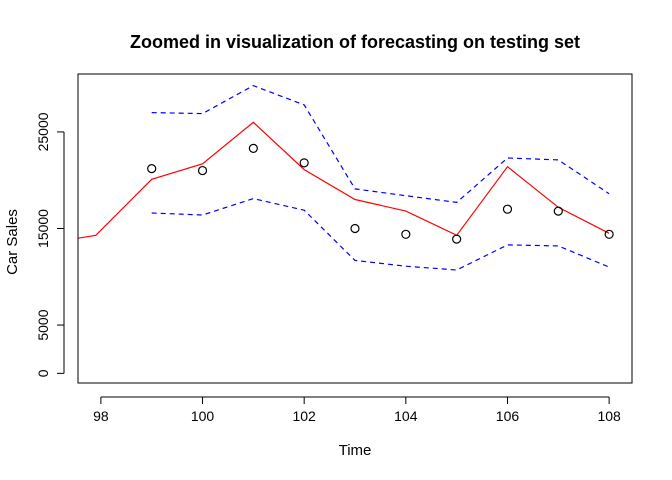 The width and height of the screenshot is (672, 480). What do you see at coordinates (43, 131) in the screenshot?
I see `y-tick-label: 25000` at bounding box center [43, 131].